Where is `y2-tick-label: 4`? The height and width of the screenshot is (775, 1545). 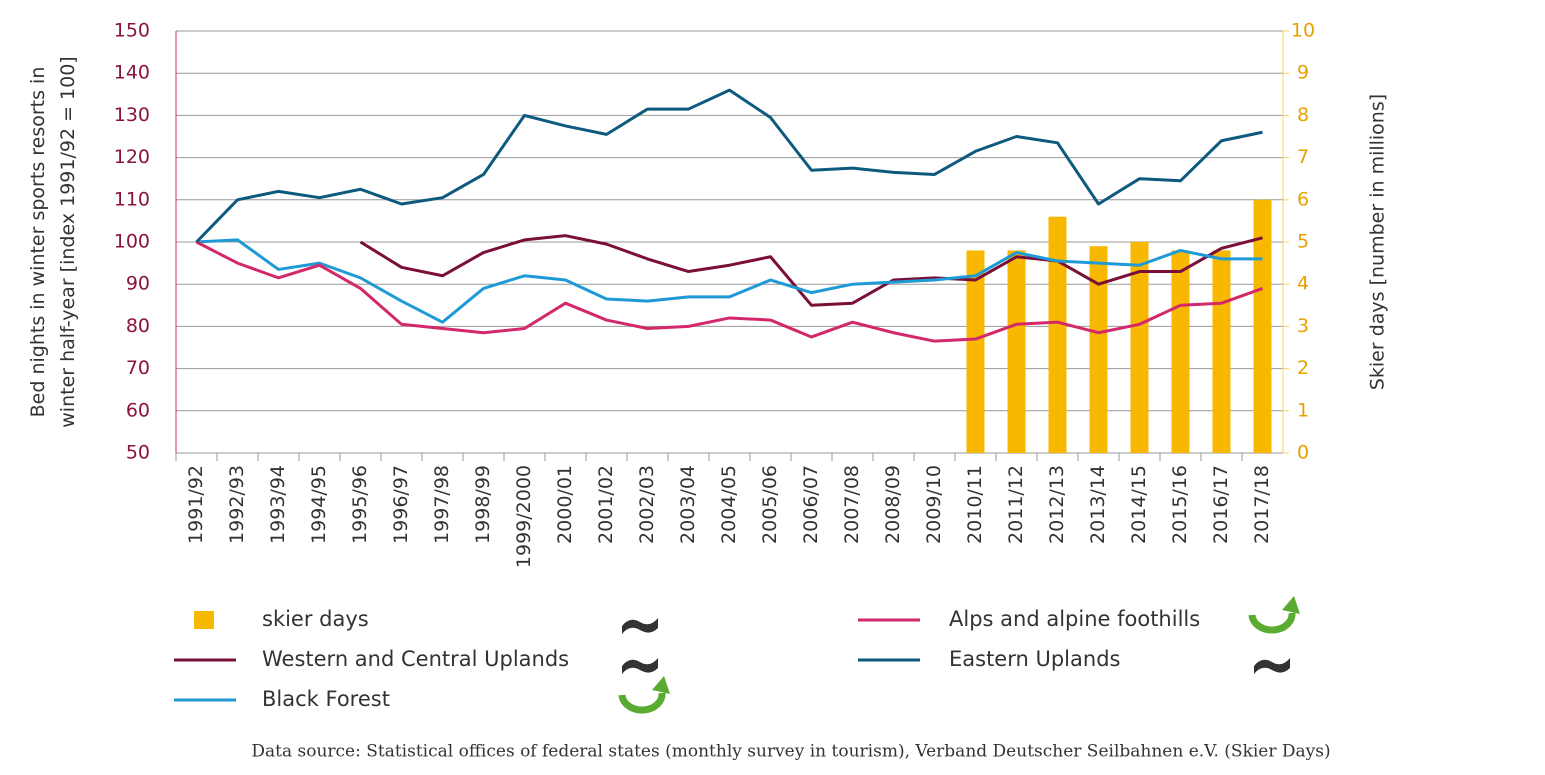
y2-tick-label: 4 is located at coordinates (1303, 284).